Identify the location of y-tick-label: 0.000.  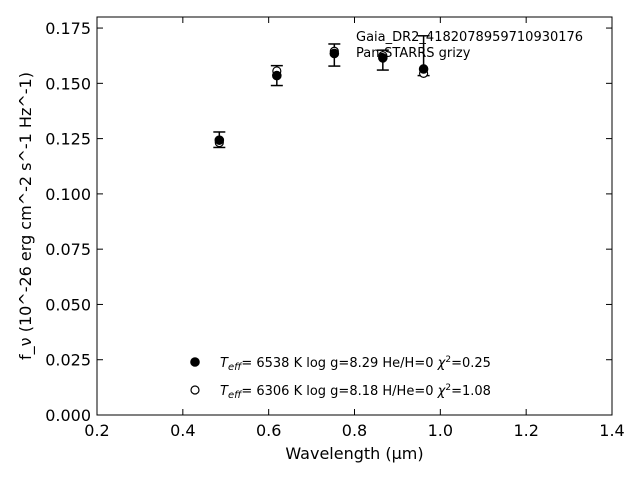
(68, 415).